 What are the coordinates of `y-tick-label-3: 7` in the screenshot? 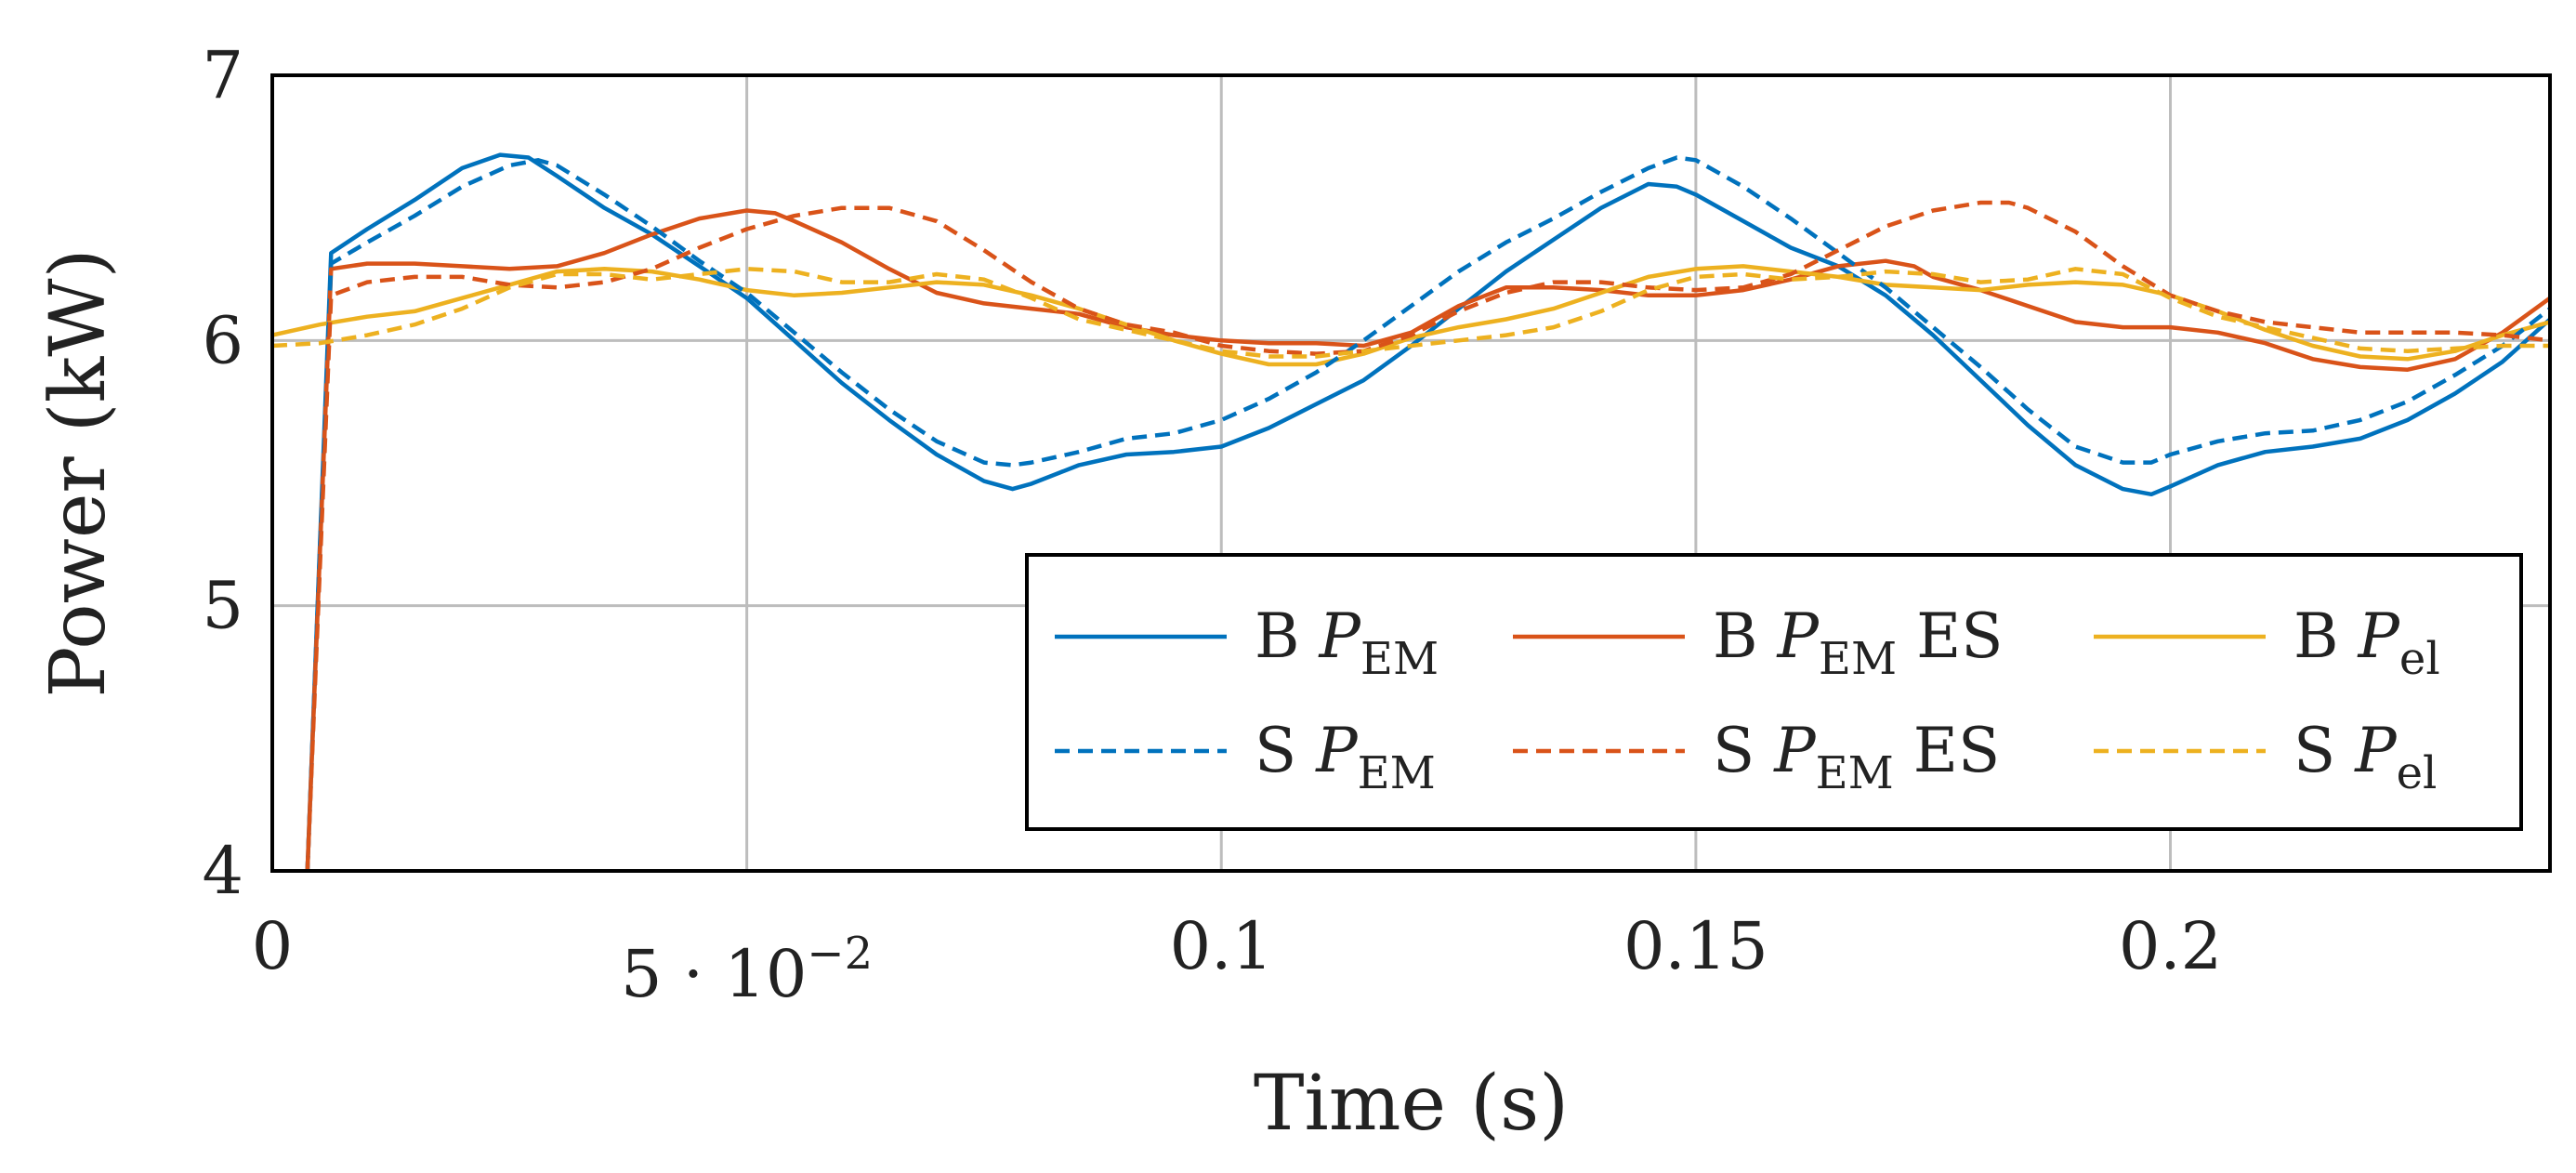 It's located at (222, 75).